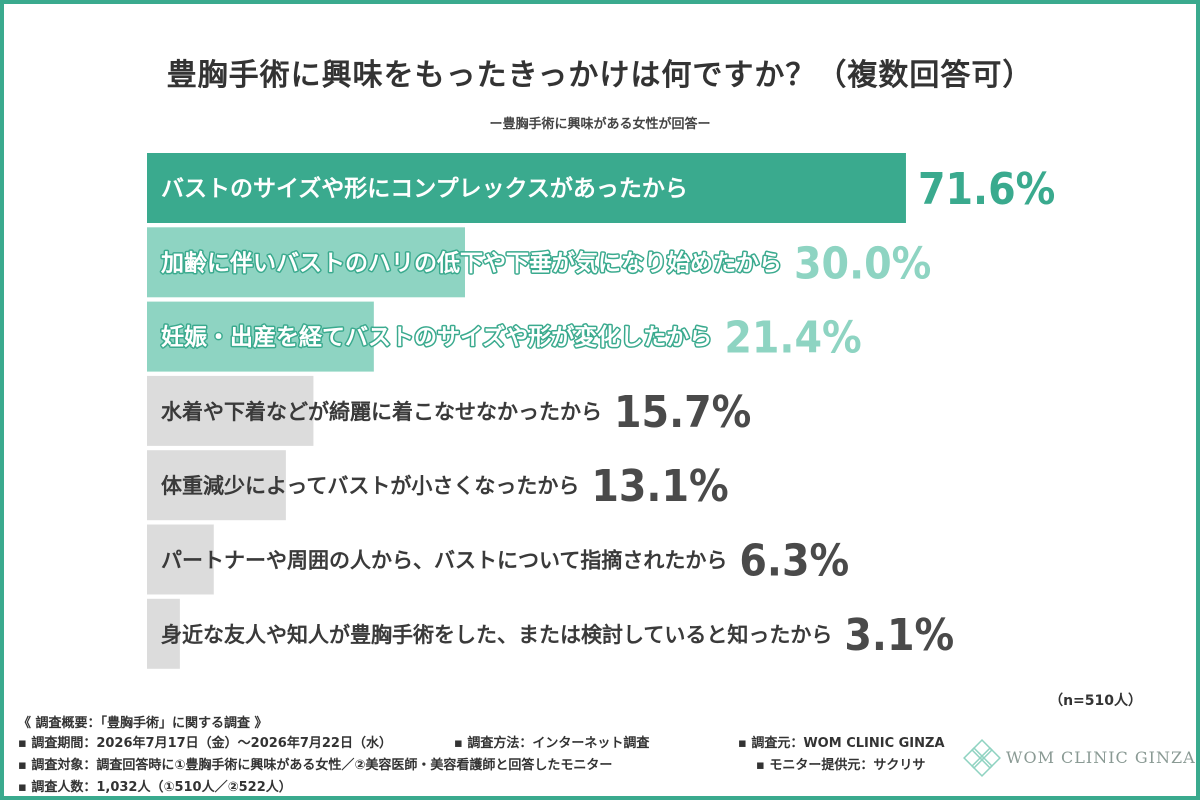 This screenshot has width=1200, height=800. I want to click on value-label-5: 13.1%, so click(659, 486).